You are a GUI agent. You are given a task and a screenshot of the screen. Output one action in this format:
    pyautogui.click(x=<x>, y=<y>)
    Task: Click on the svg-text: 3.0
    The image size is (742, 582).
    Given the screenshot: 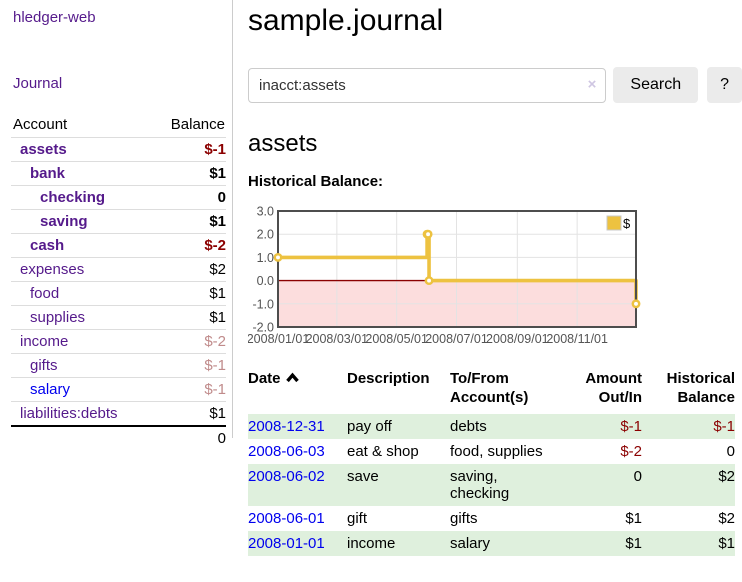 What is the action you would take?
    pyautogui.click(x=265, y=212)
    